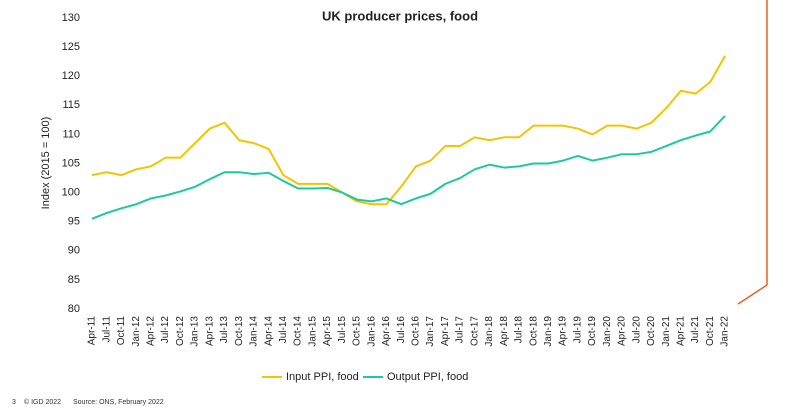 The image size is (800, 416). What do you see at coordinates (666, 331) in the screenshot?
I see `x-tick-label: Jan-21` at bounding box center [666, 331].